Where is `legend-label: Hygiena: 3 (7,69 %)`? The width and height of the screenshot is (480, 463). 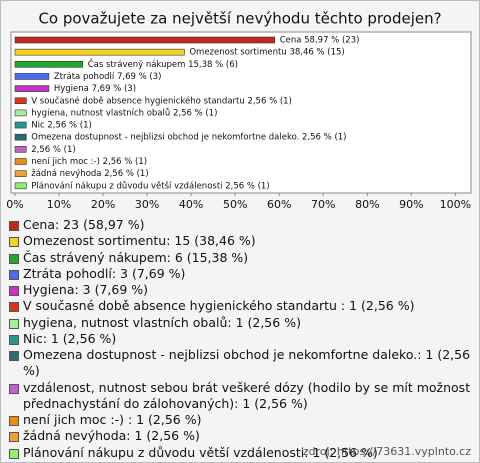
legend-label: Hygiena: 3 (7,69 %) is located at coordinates (86, 290).